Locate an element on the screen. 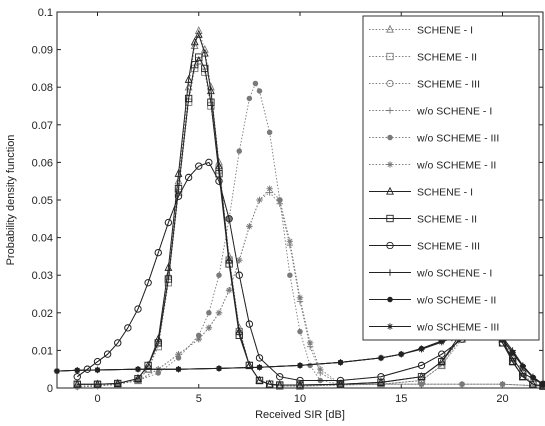 This screenshot has height=426, width=545. y-axis-label: Probability density function is located at coordinates (11, 200).